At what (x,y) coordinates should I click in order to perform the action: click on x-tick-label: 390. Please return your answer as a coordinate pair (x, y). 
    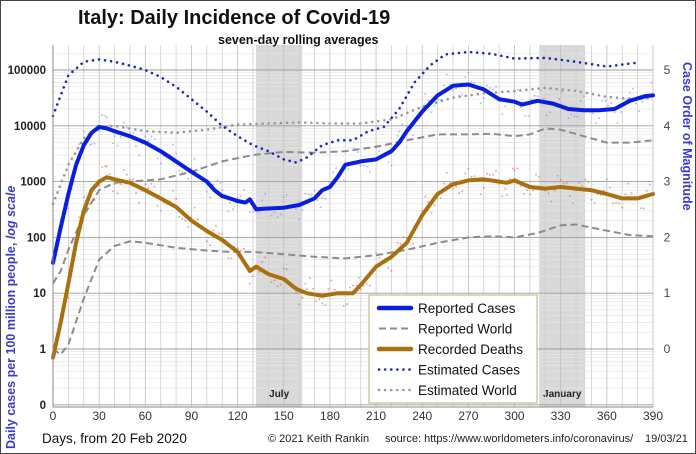
    Looking at the image, I should click on (653, 416).